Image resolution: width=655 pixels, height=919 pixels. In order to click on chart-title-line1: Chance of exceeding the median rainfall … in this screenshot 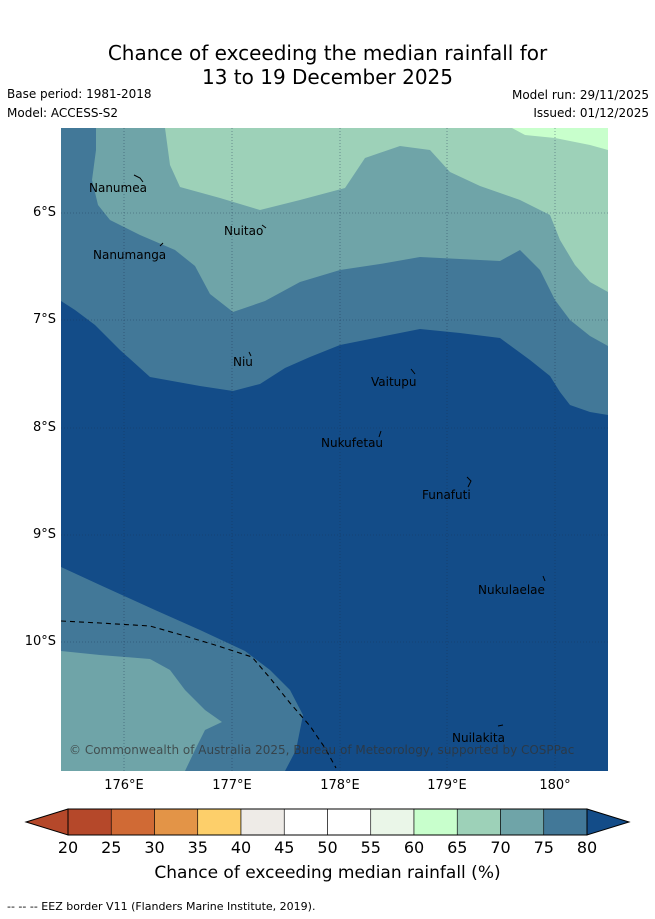, I will do `click(327, 53)`.